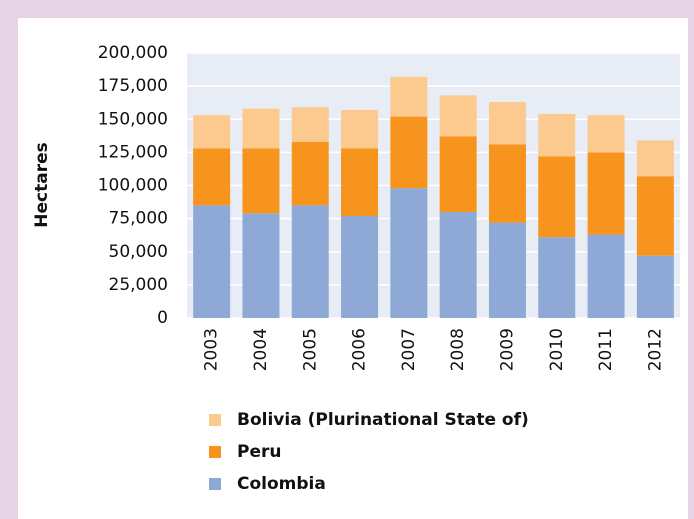 The width and height of the screenshot is (694, 519). I want to click on x-tick-label: 2003, so click(212, 349).